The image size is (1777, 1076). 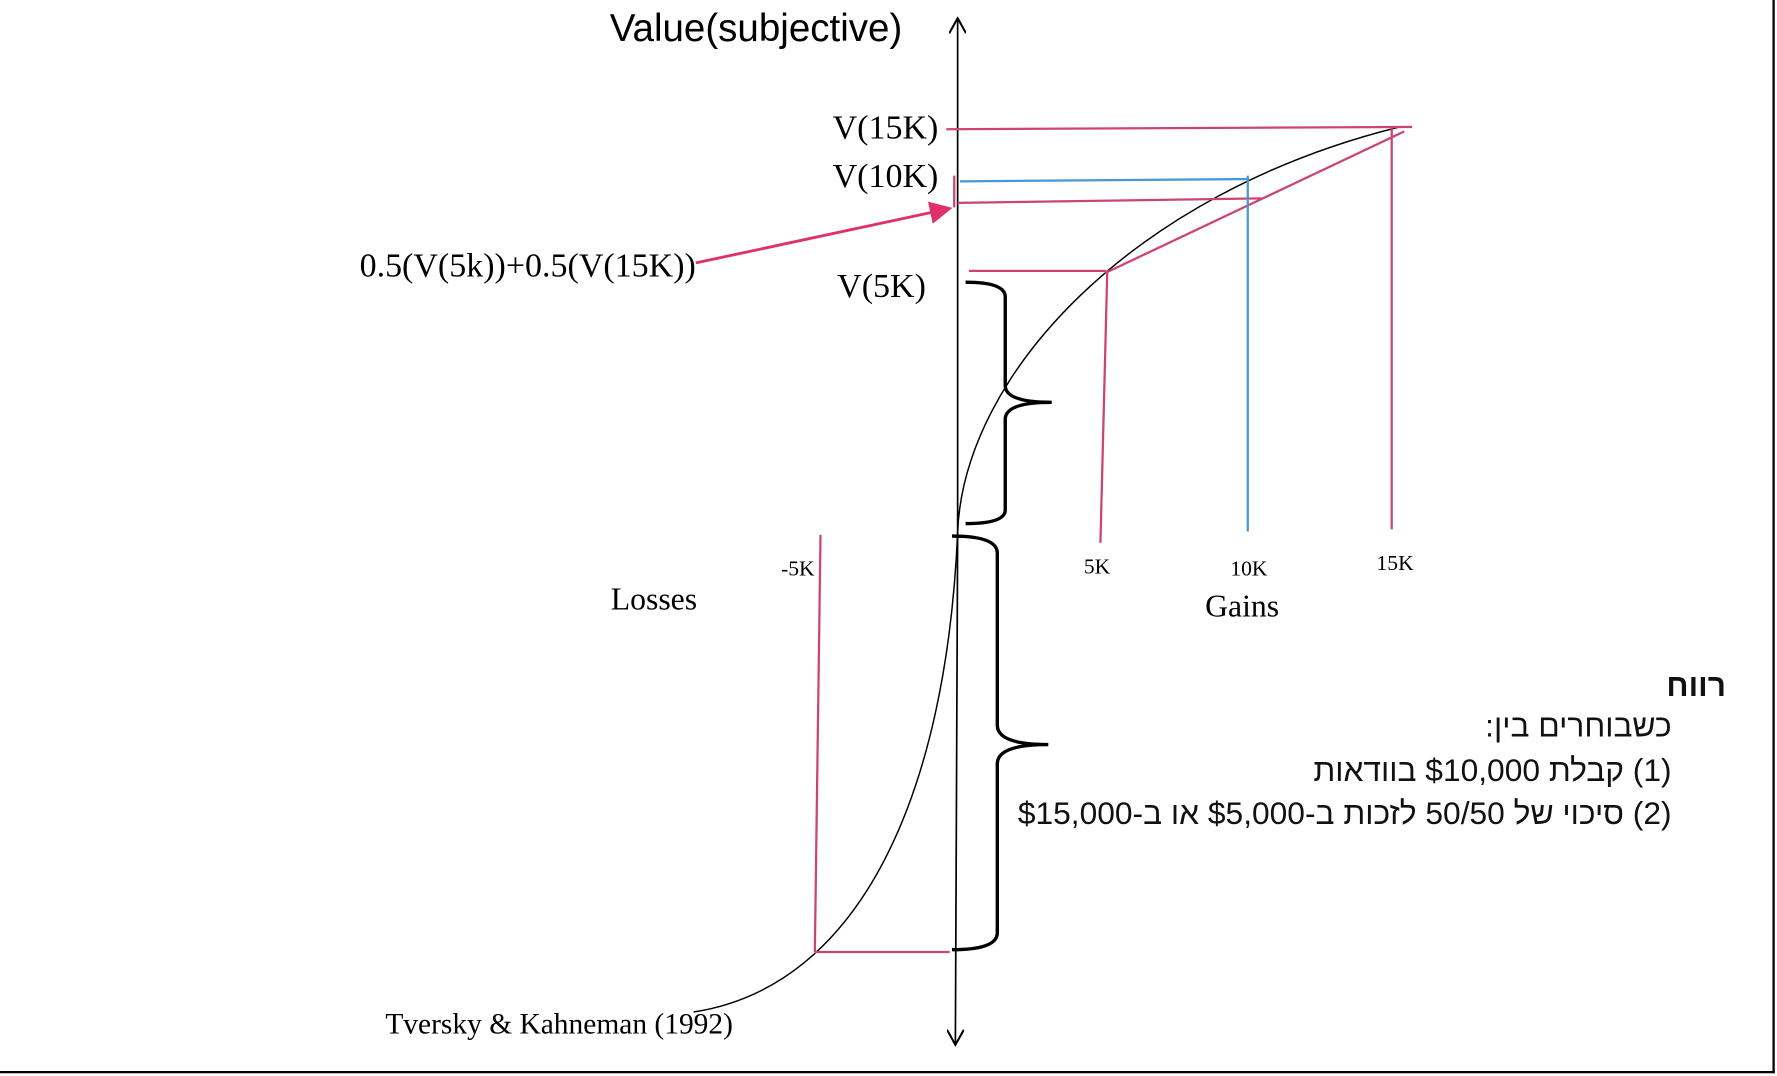 I want to click on expected-value-guide, so click(x=1109, y=200).